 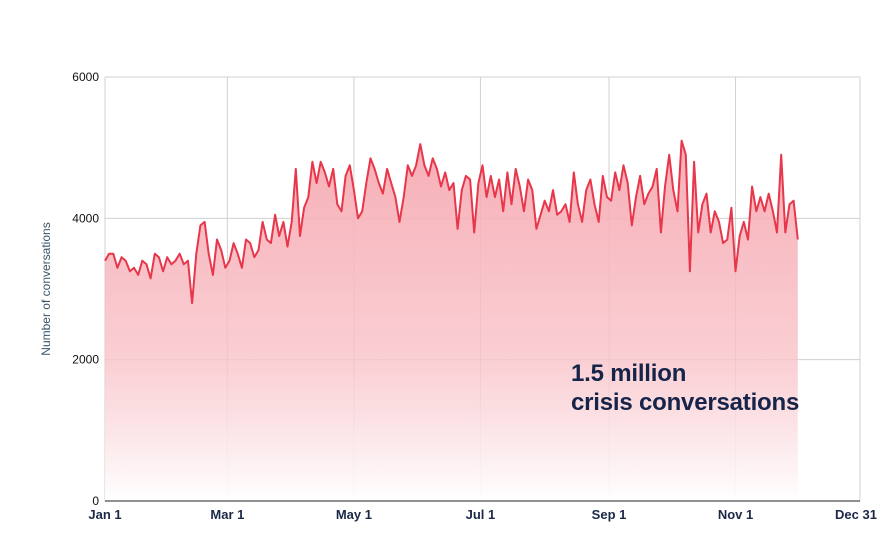 I want to click on y-tick-label: 6000, so click(x=85, y=77).